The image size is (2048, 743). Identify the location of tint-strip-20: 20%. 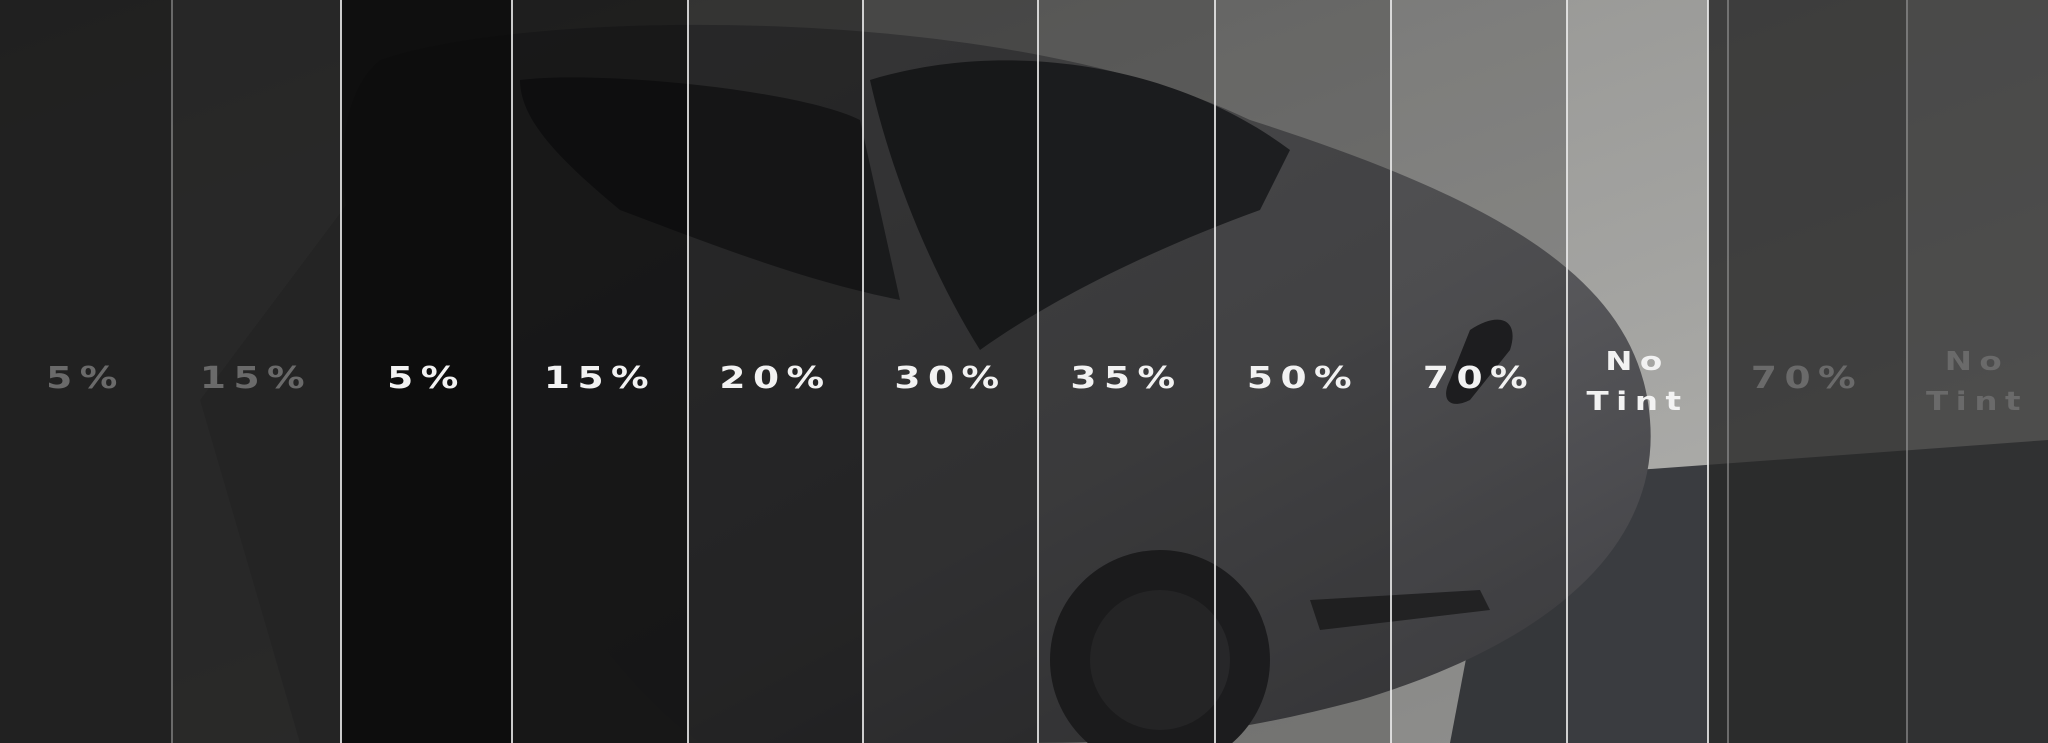
(775, 371).